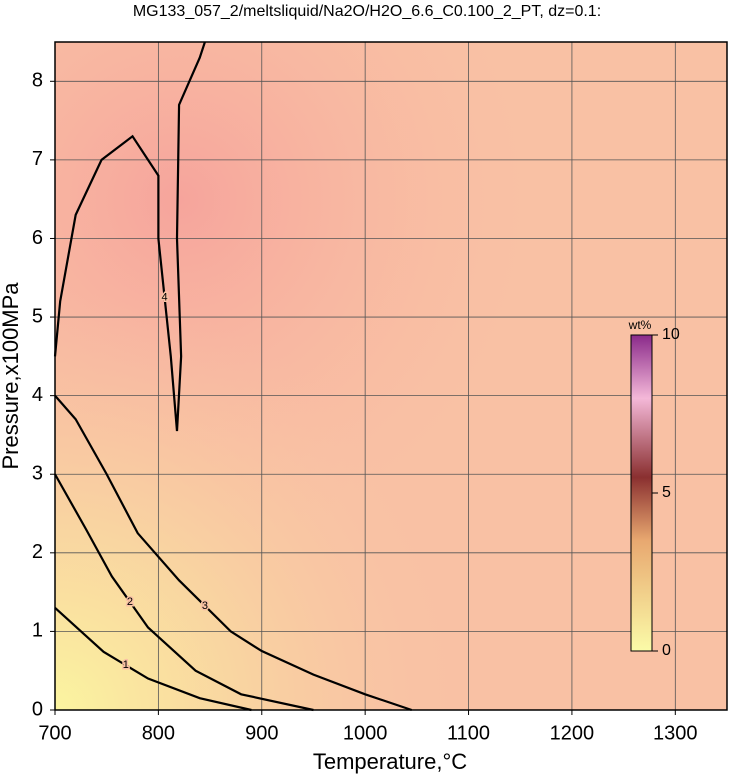  I want to click on contour-label: 1, so click(126, 665).